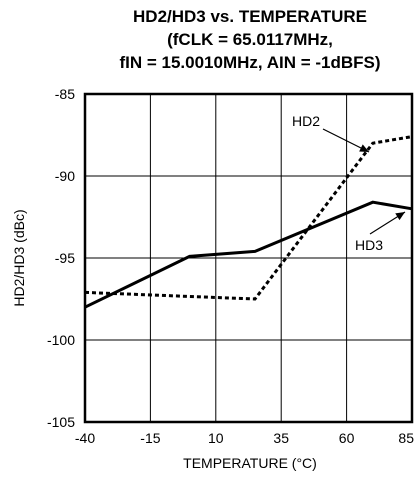 Image resolution: width=420 pixels, height=485 pixels. Describe the element at coordinates (65, 176) in the screenshot. I see `y-tick-label: -90` at that location.